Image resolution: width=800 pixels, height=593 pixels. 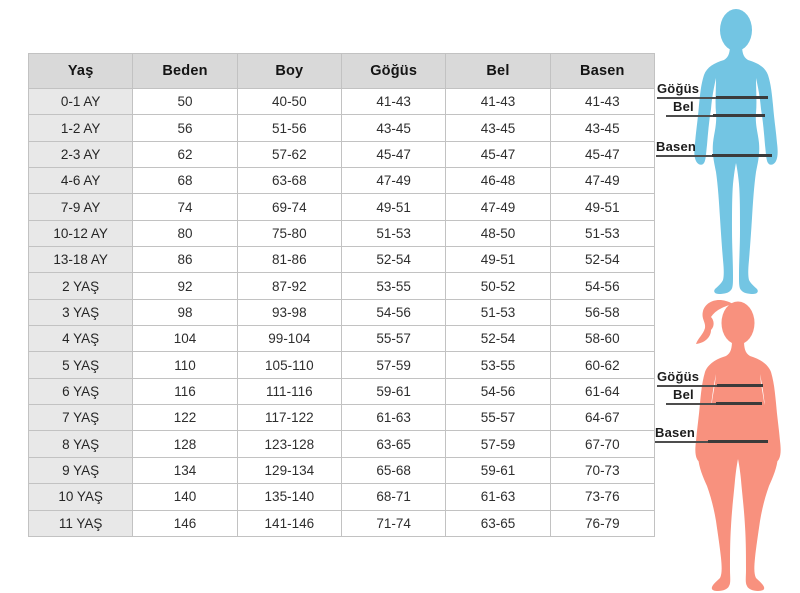 I want to click on chest-cell: 51-53, so click(x=393, y=233).